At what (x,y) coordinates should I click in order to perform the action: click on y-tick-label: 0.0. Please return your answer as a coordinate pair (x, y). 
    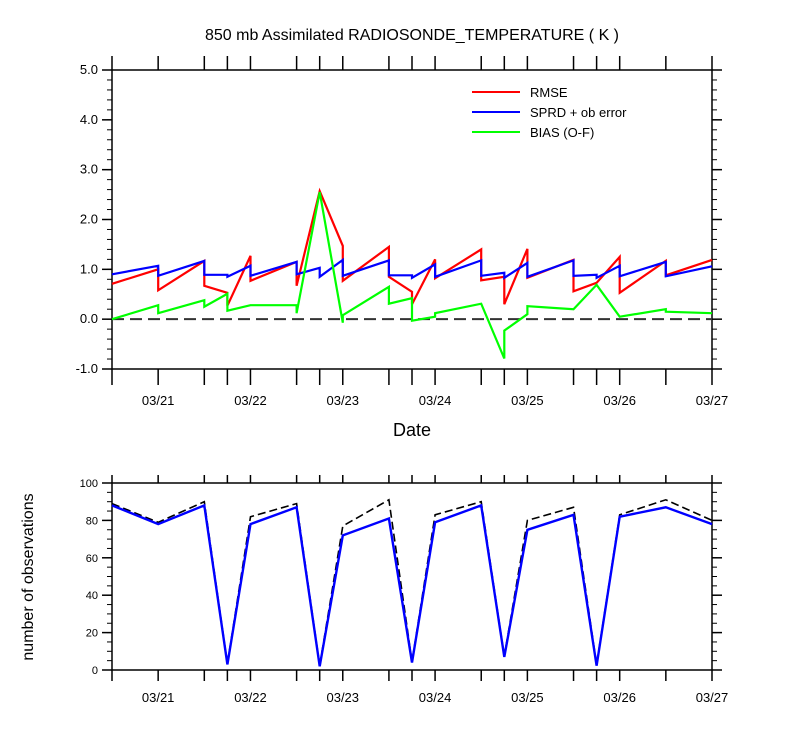
    Looking at the image, I should click on (89, 318).